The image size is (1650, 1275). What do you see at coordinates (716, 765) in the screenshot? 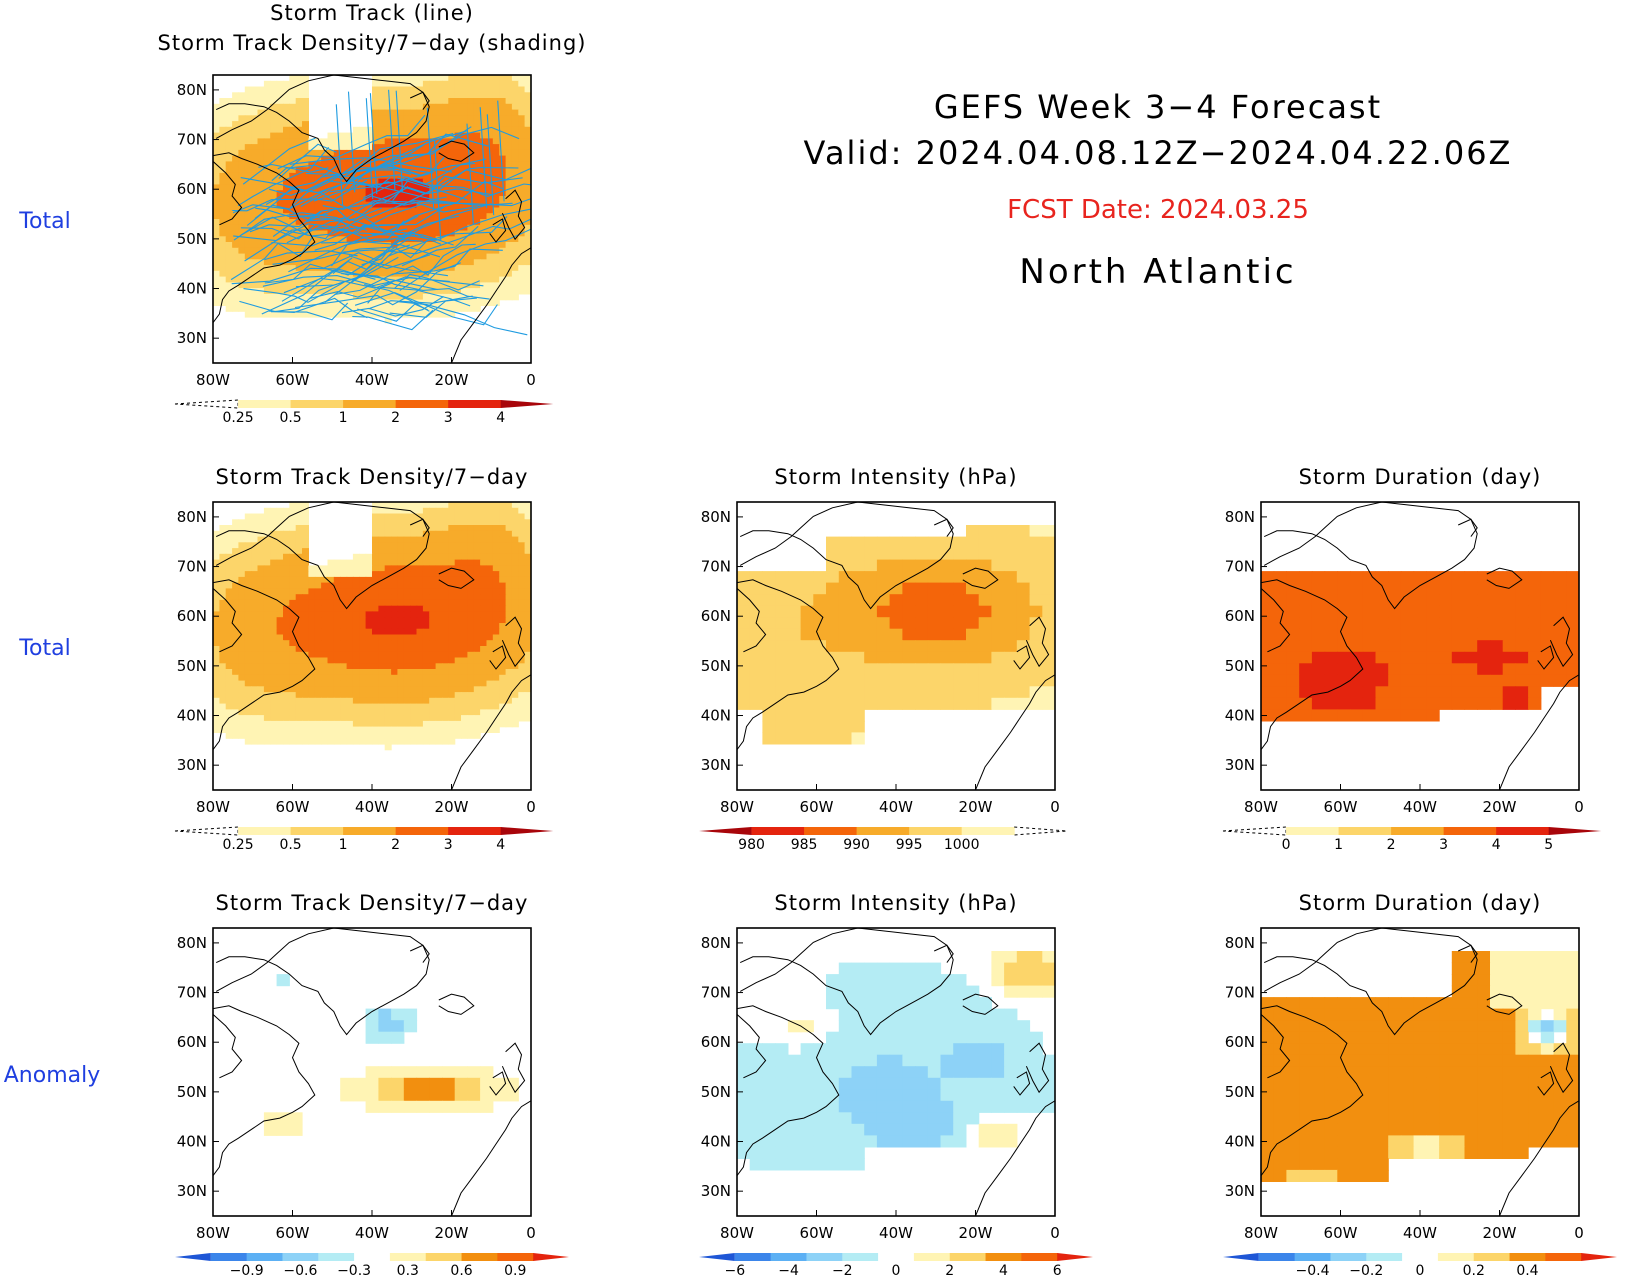
I see `y-tick-label: 30N` at bounding box center [716, 765].